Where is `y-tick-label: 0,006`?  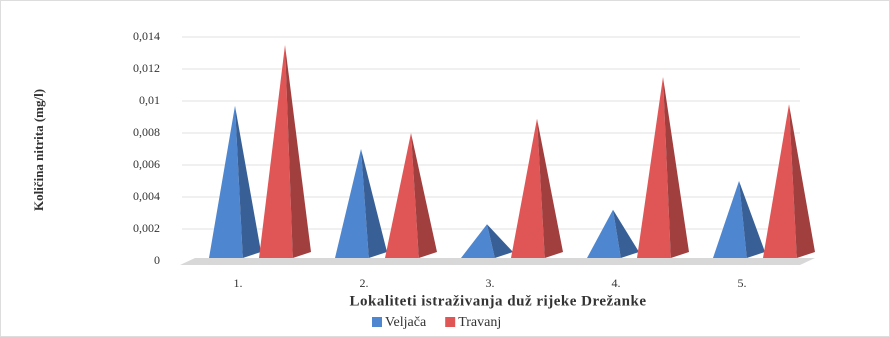
y-tick-label: 0,006 is located at coordinates (146, 164).